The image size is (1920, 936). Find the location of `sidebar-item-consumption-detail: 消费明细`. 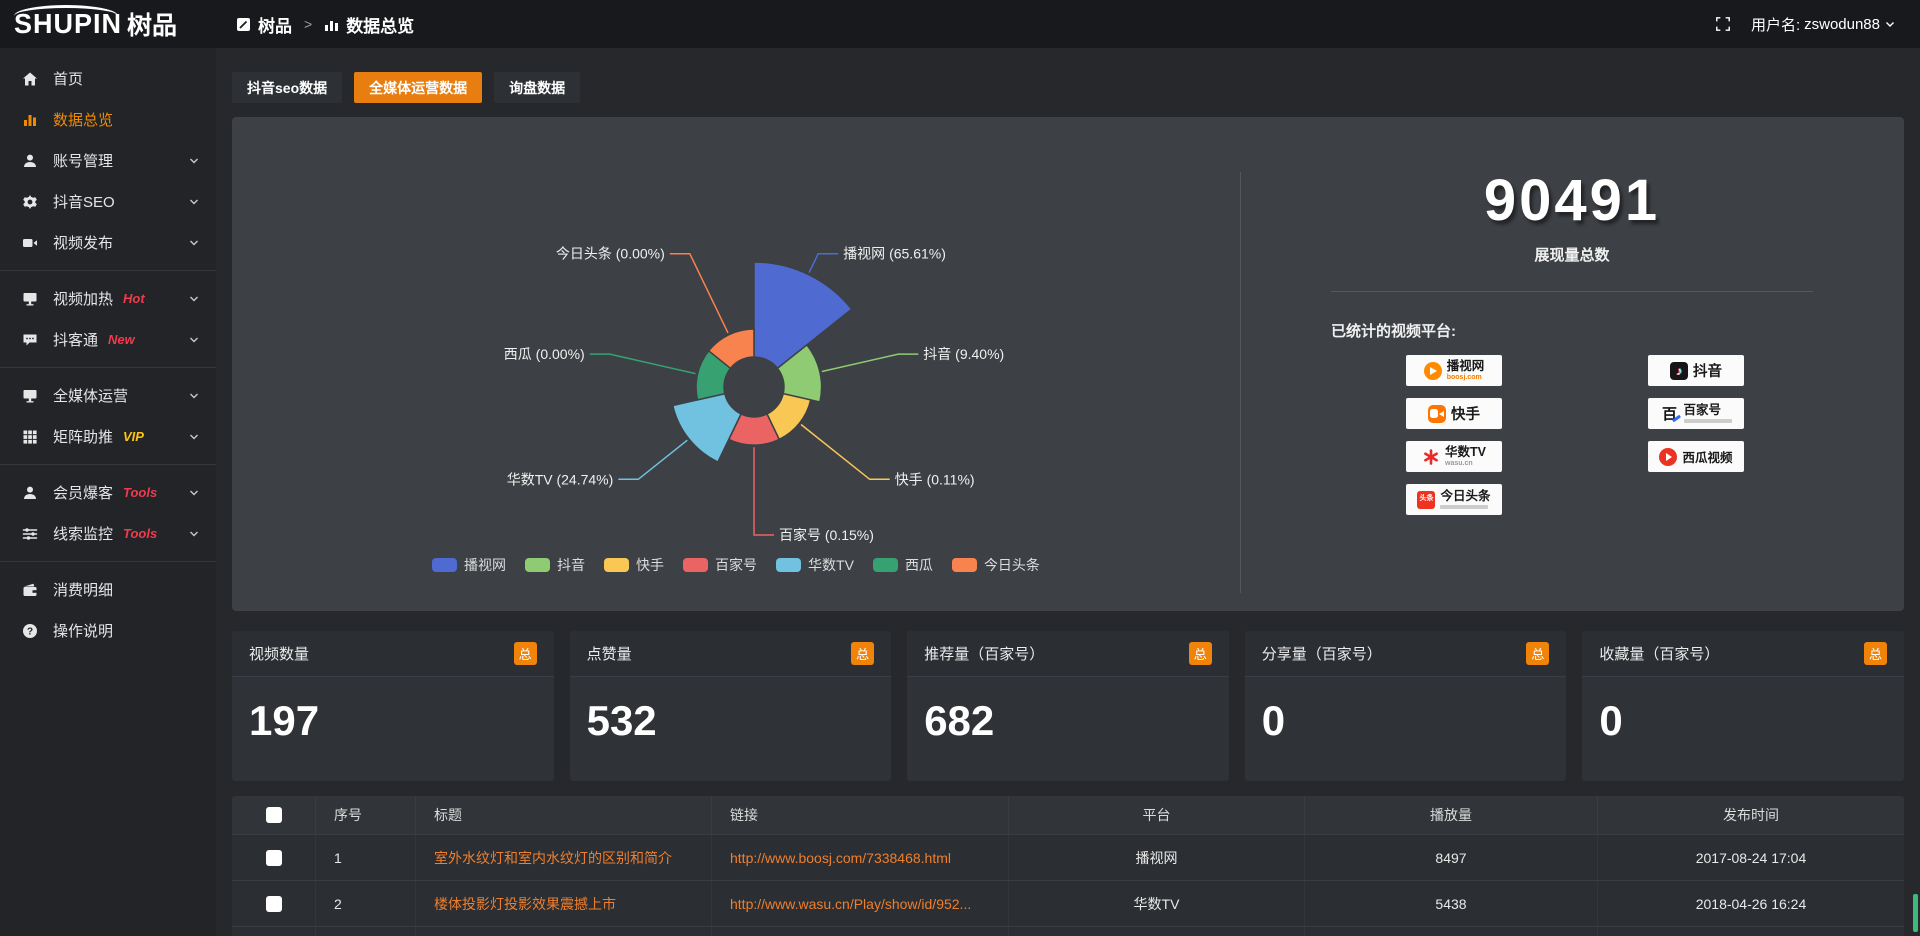

sidebar-item-consumption-detail: 消费明细 is located at coordinates (108, 589).